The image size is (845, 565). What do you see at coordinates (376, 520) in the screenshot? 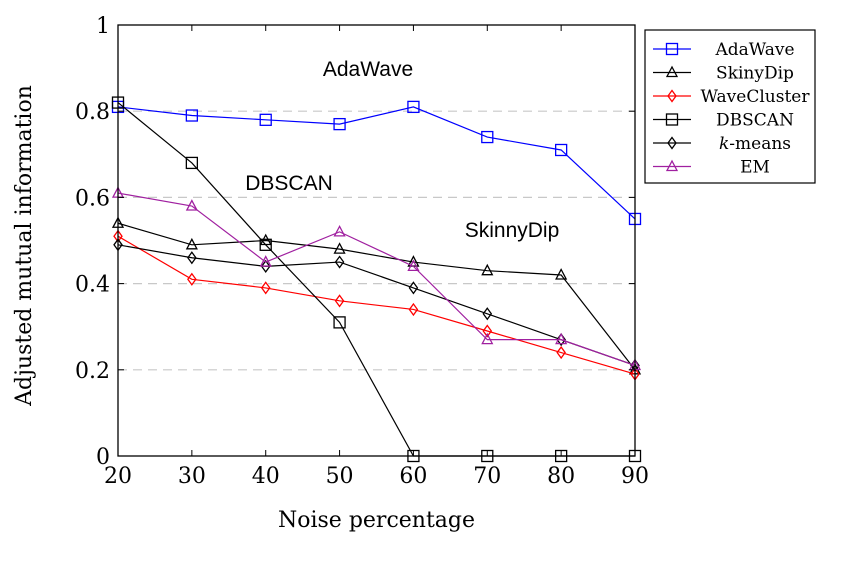
I see `x-axis-title: Noise percentage` at bounding box center [376, 520].